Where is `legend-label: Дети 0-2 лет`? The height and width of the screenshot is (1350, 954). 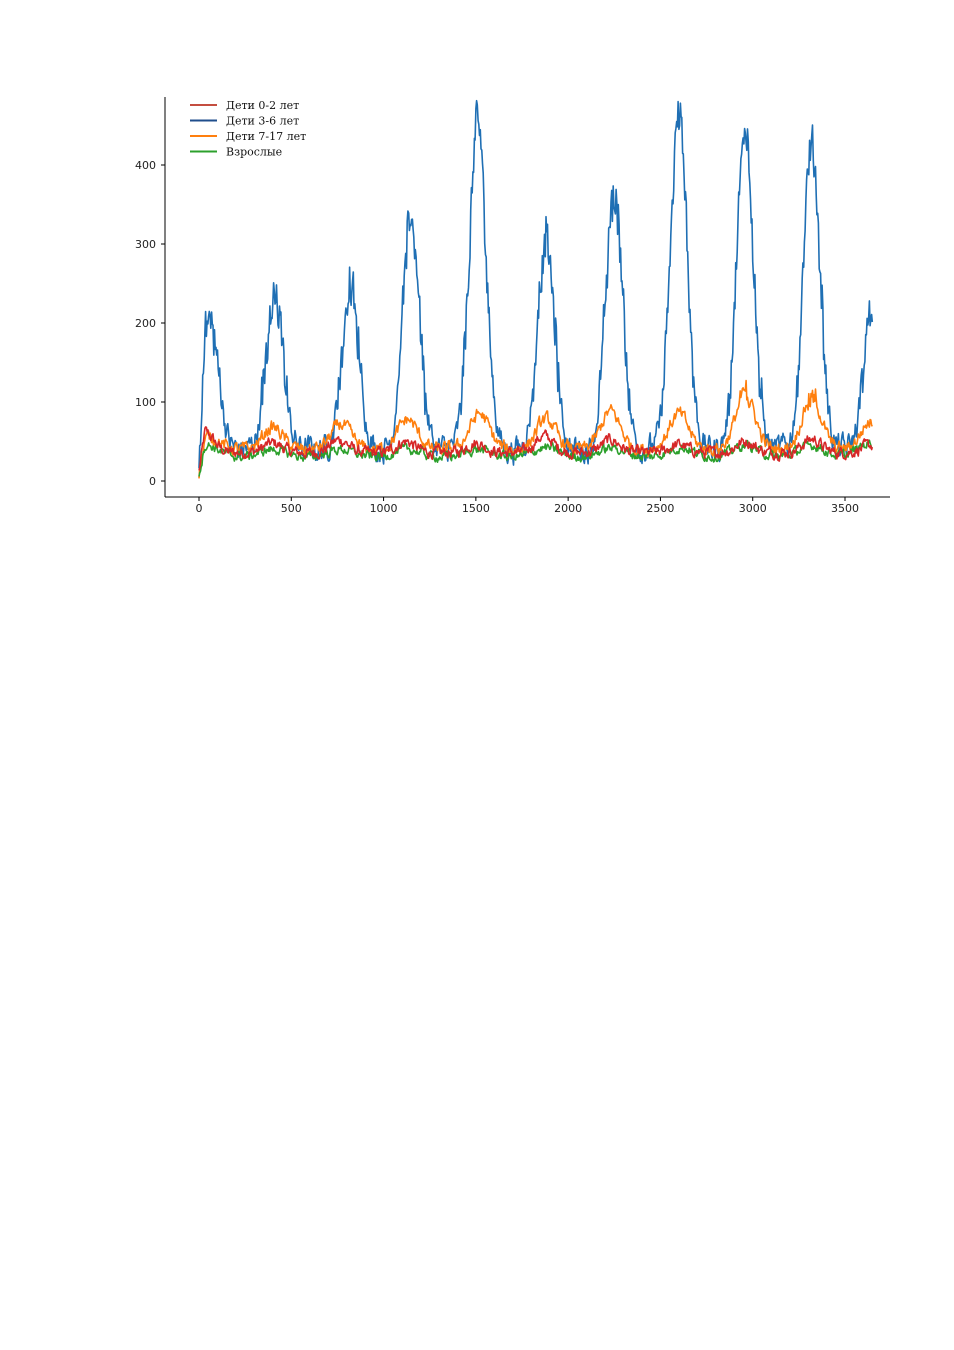 legend-label: Дети 0-2 лет is located at coordinates (262, 105).